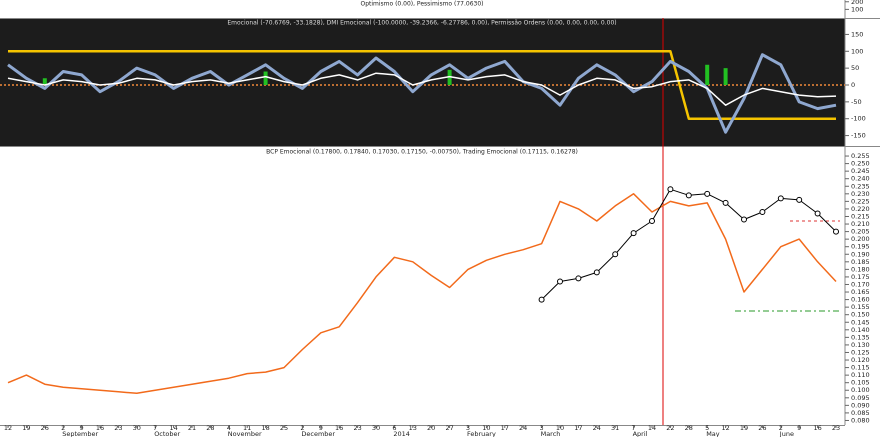  Describe the element at coordinates (860, 216) in the screenshot. I see `y-tick-label: 0.215` at that location.